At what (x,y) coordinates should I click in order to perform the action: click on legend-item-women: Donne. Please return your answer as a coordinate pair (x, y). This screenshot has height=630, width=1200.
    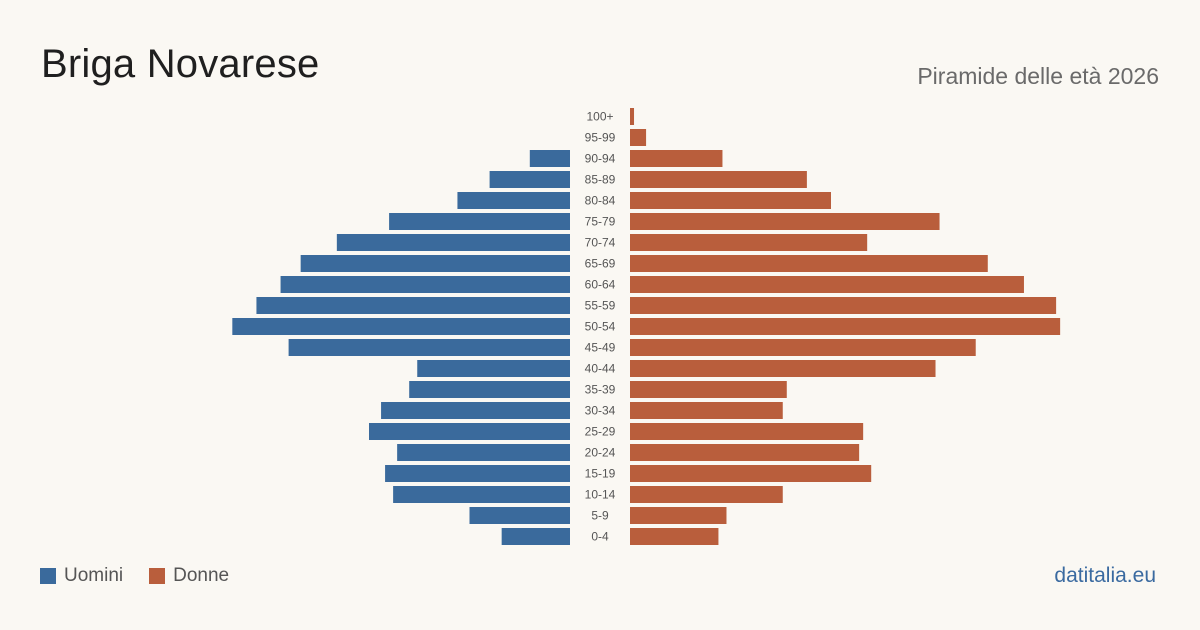
    Looking at the image, I should click on (189, 576).